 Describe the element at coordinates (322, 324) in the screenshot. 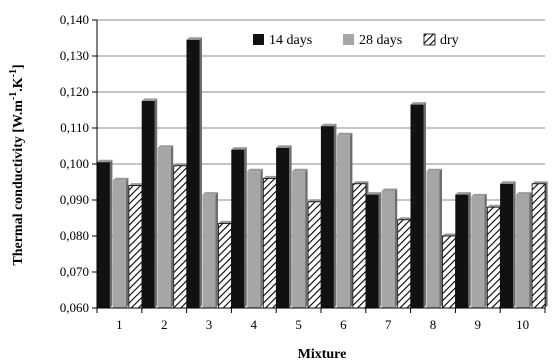

I see `x-tick-labels: 1 2 3 4 5 6 7 8 9 10` at that location.